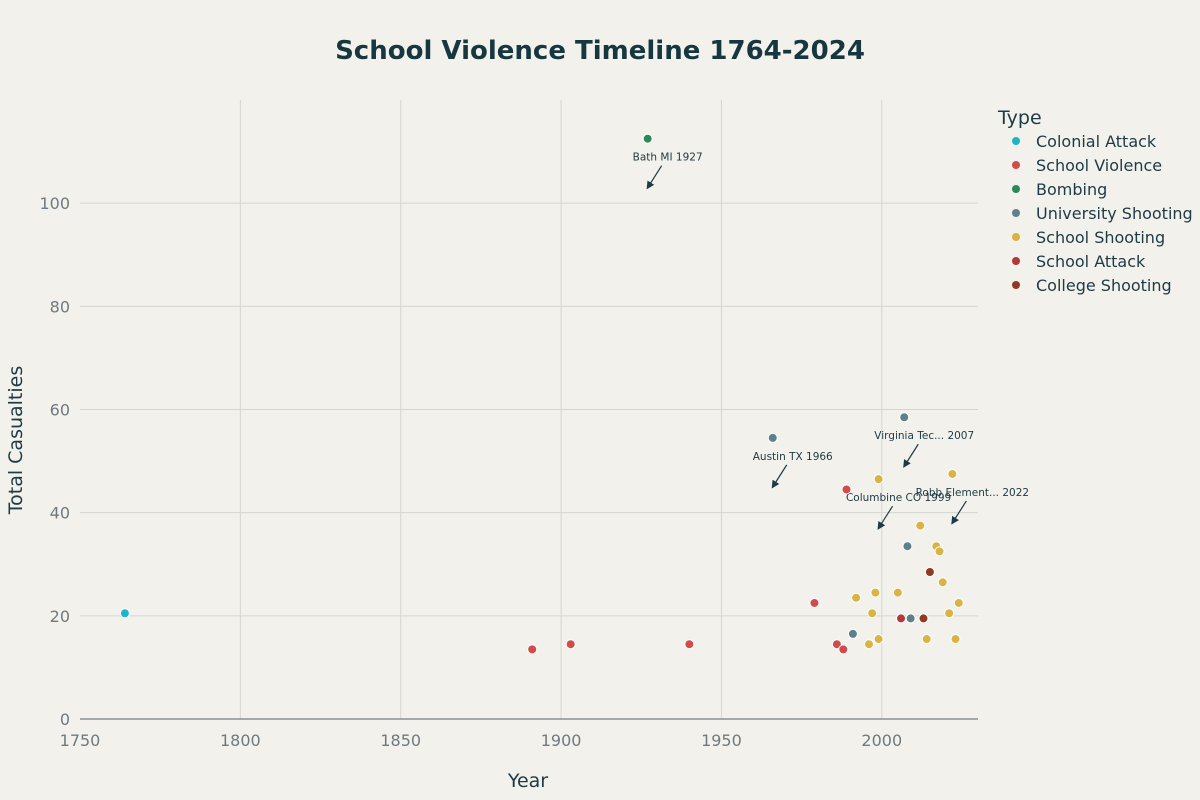 This screenshot has width=1200, height=800. I want to click on legend-item: School Shooting, so click(1100, 237).